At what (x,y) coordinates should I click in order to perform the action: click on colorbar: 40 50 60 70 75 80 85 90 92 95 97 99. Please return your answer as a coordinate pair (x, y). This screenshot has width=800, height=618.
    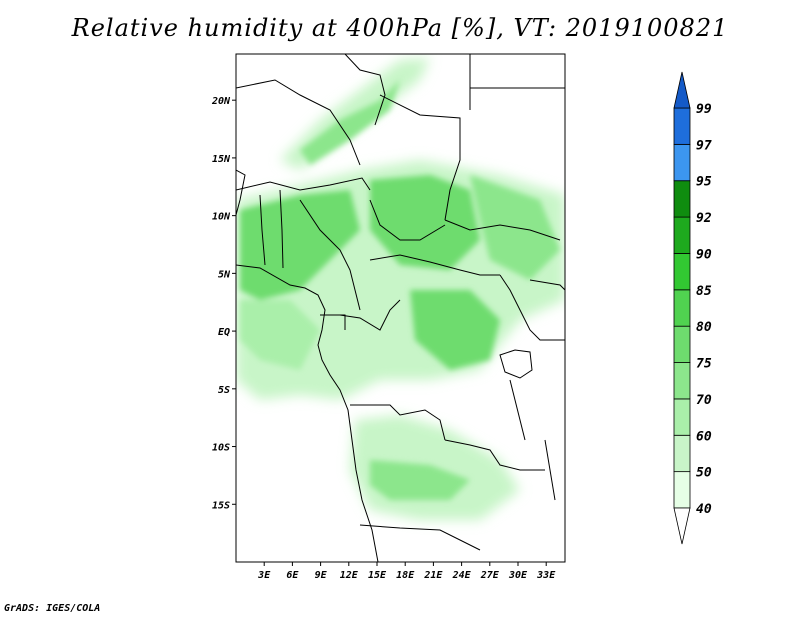
    Looking at the image, I should click on (692, 308).